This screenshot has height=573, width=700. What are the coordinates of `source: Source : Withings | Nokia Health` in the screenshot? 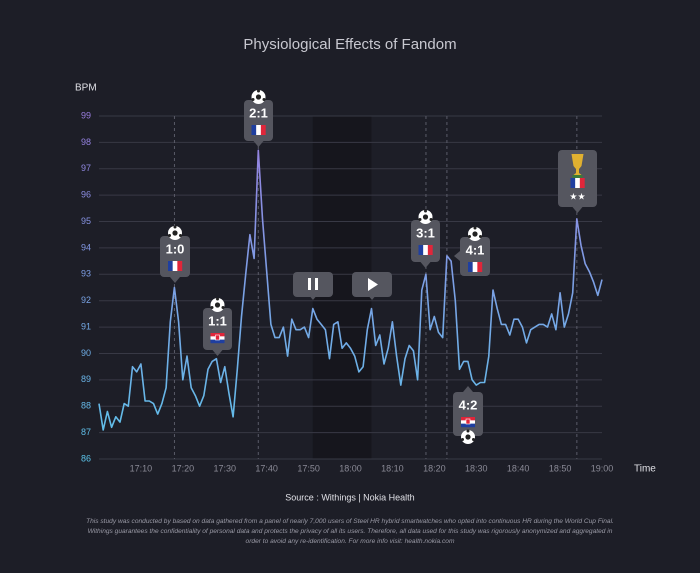 It's located at (349, 497).